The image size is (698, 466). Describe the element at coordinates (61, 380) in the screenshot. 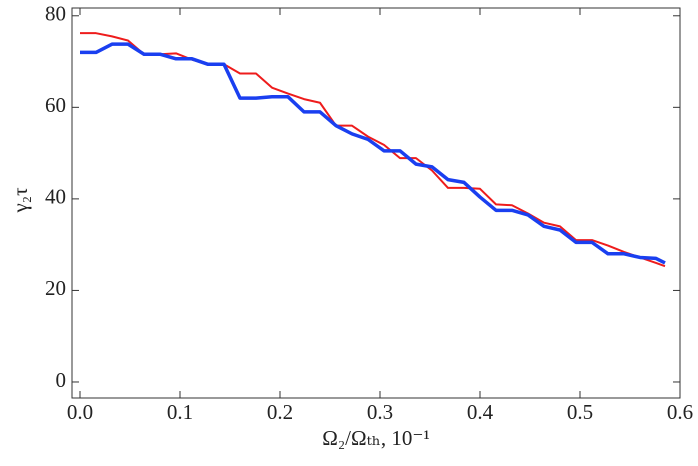

I see `y-tick-label: 0` at that location.